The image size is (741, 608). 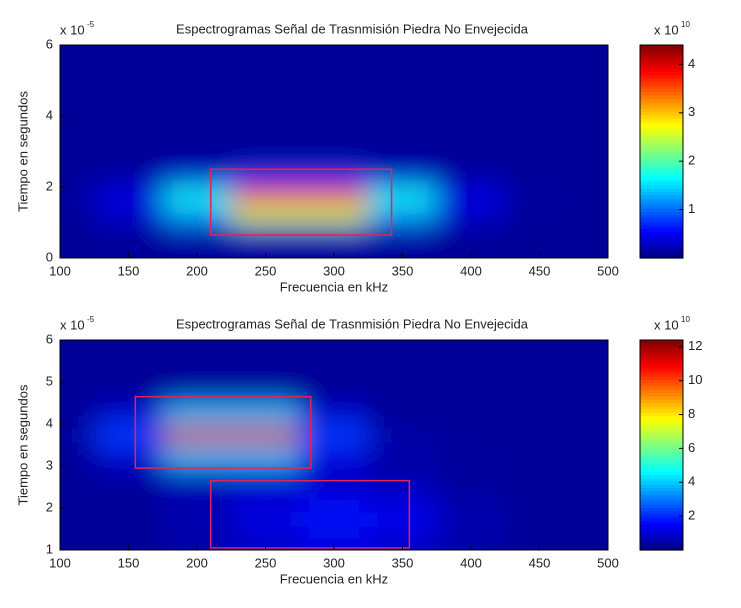 What do you see at coordinates (22, 151) in the screenshot?
I see `y-axis-label: Tiempo en segundos` at bounding box center [22, 151].